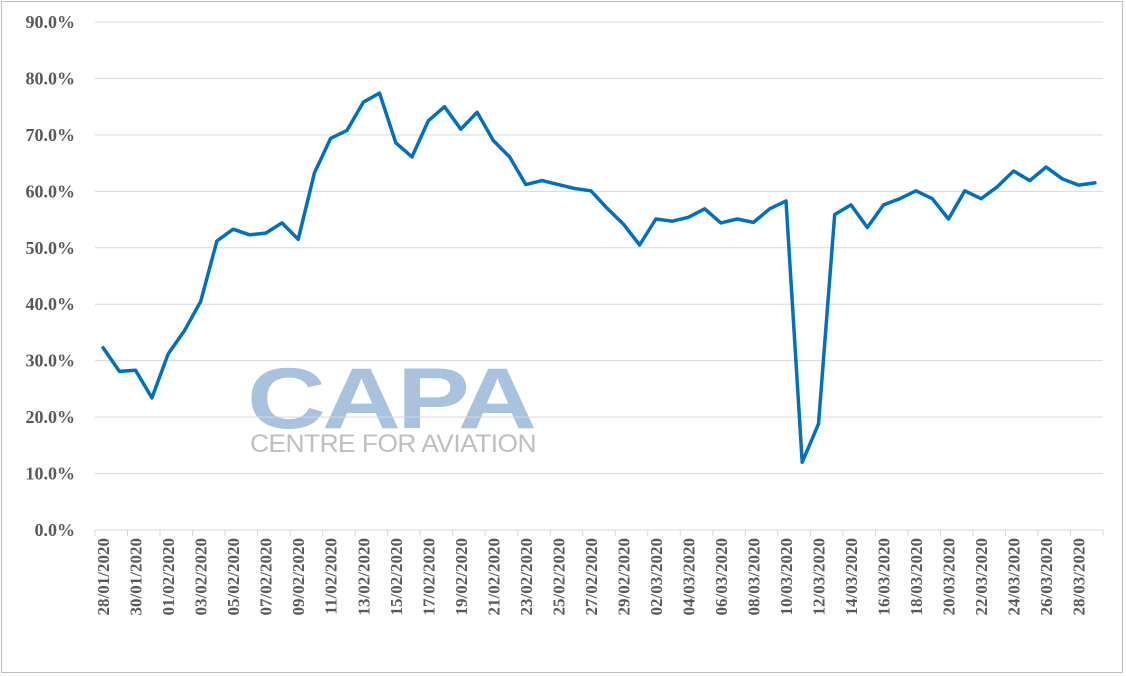 The height and width of the screenshot is (676, 1126). I want to click on y-tick-label: 0.0%, so click(55, 530).